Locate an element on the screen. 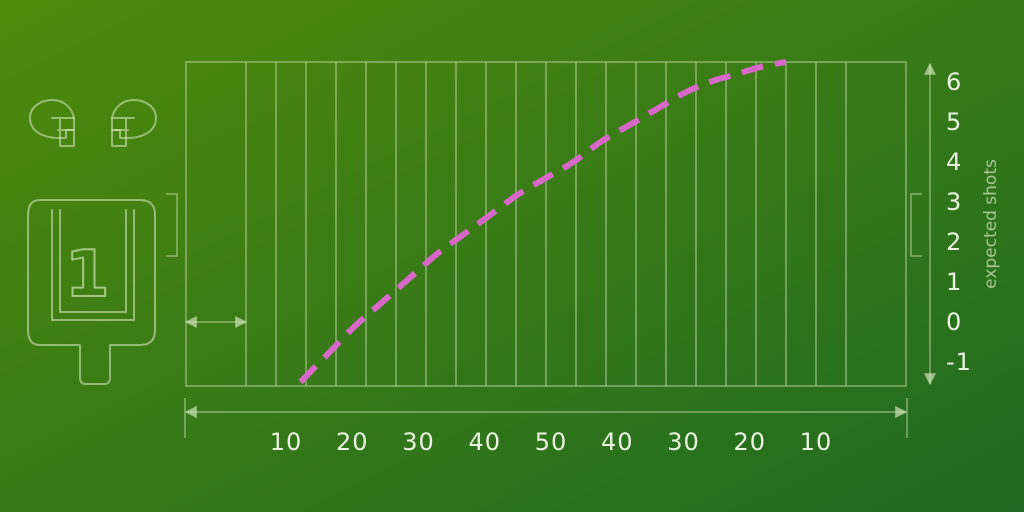  right-bracket is located at coordinates (916, 225).